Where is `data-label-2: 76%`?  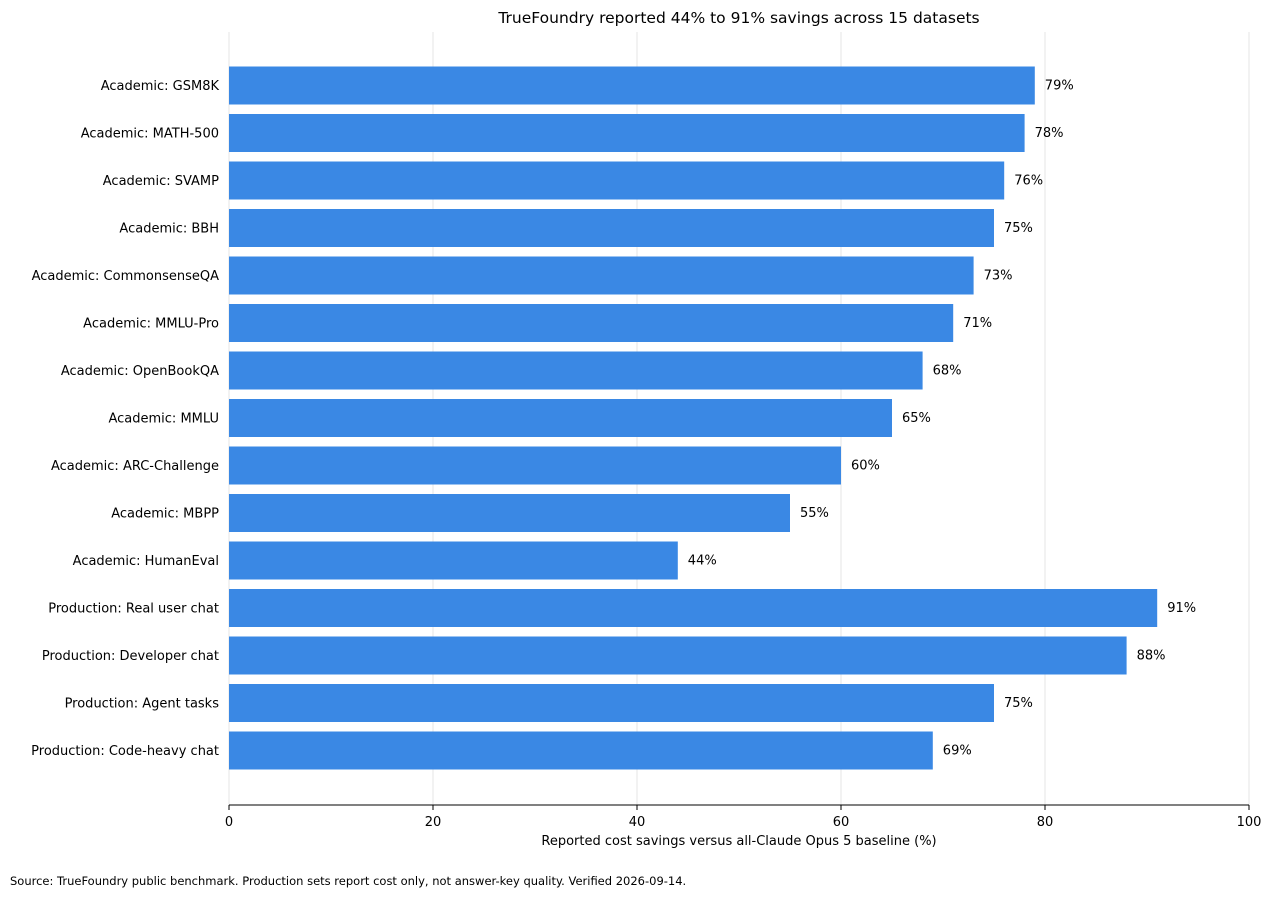
data-label-2: 76% is located at coordinates (1028, 181).